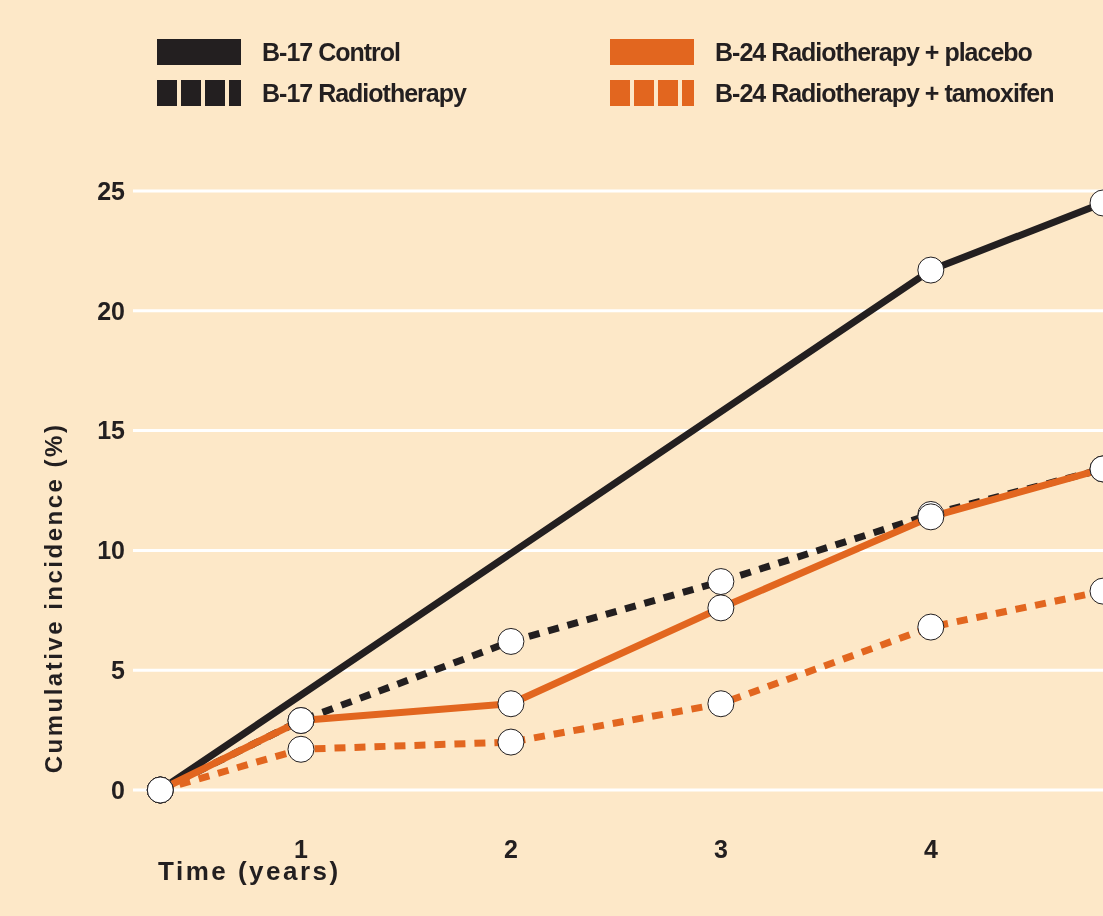 The height and width of the screenshot is (916, 1103). What do you see at coordinates (111, 310) in the screenshot?
I see `y-tick-label: 20` at bounding box center [111, 310].